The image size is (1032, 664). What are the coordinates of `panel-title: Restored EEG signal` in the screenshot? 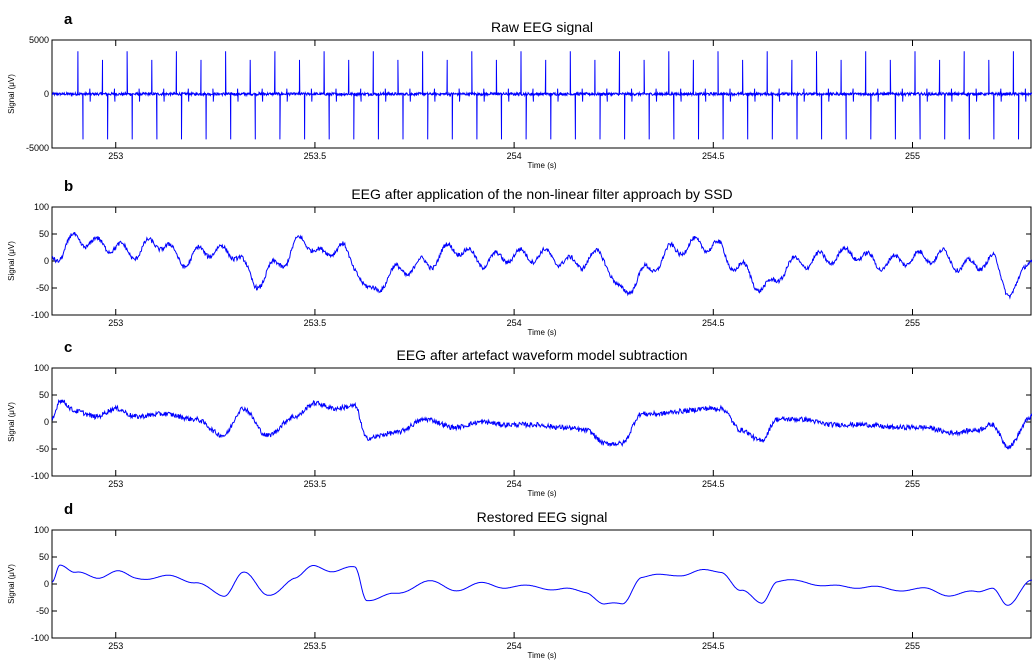 It's located at (542, 517).